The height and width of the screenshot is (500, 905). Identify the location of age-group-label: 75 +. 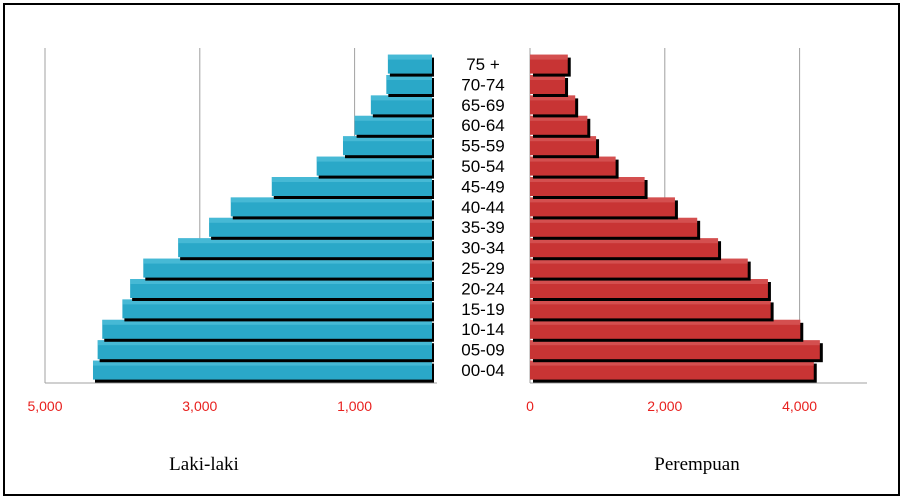
(483, 64).